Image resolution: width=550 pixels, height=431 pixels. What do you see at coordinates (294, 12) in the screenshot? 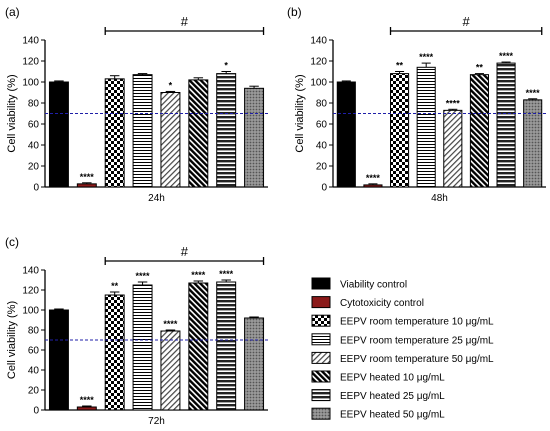
I see `panel-label: (b)` at bounding box center [294, 12].